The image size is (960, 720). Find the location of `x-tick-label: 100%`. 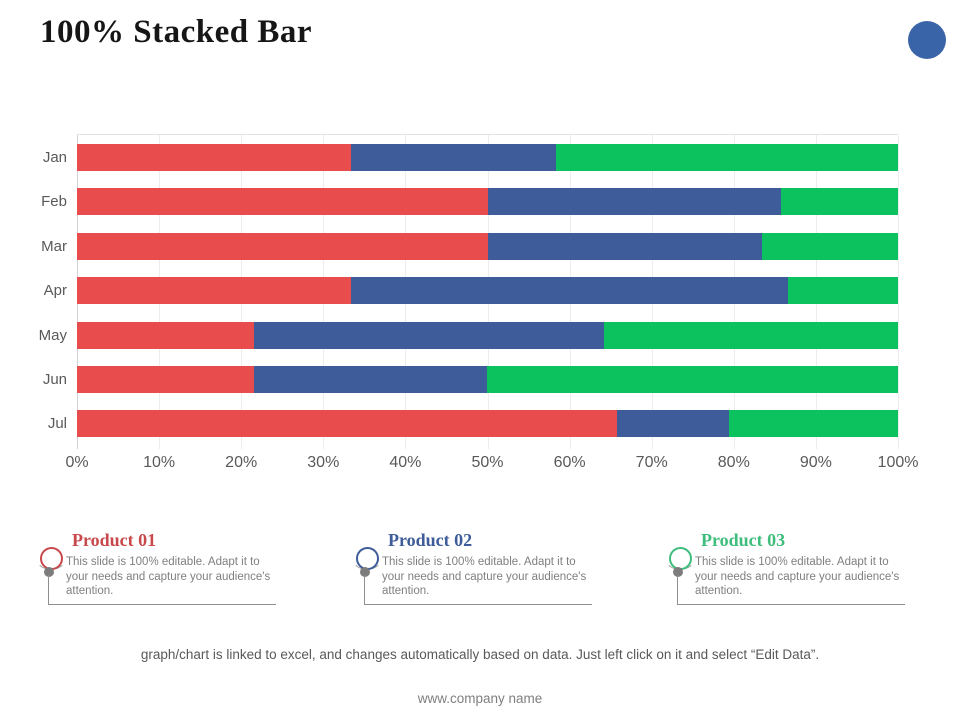

x-tick-label: 100% is located at coordinates (898, 462).